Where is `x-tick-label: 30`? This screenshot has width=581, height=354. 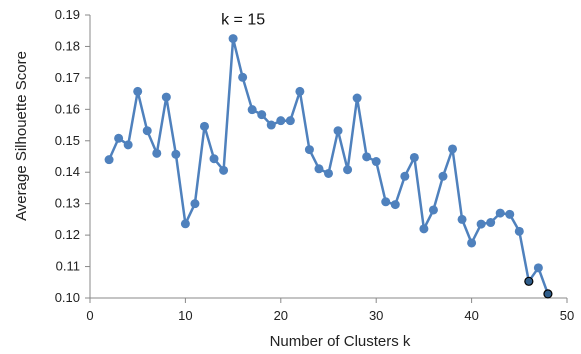 x-tick-label: 30 is located at coordinates (376, 315).